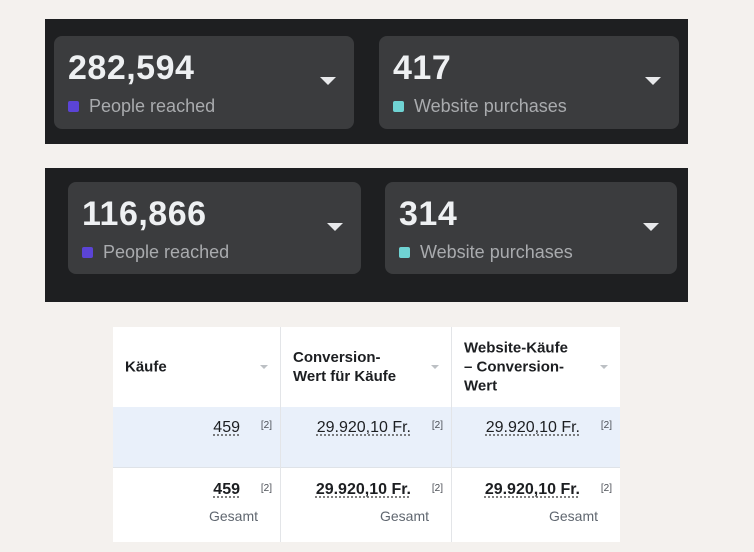 This screenshot has width=754, height=552. I want to click on column-kaeufe: Käufe 459 [2] 459 [2] Gesamt, so click(196, 434).